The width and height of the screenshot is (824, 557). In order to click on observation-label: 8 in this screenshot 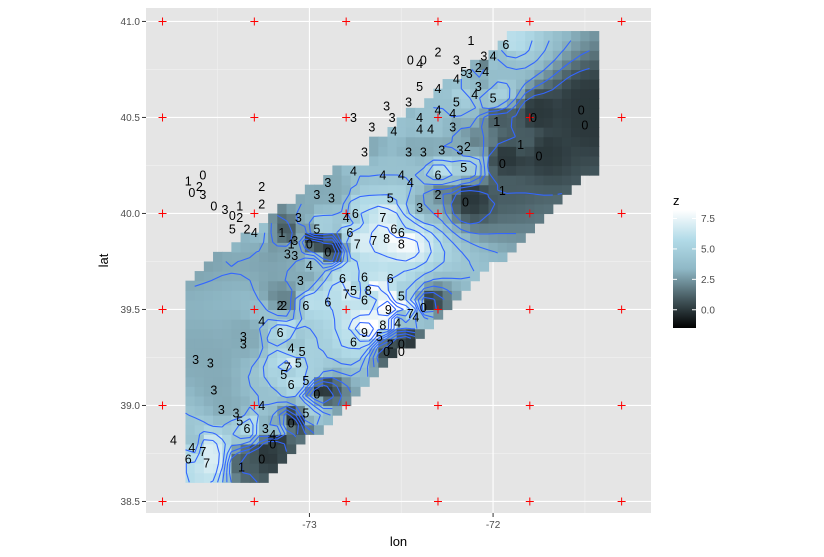, I will do `click(401, 245)`.